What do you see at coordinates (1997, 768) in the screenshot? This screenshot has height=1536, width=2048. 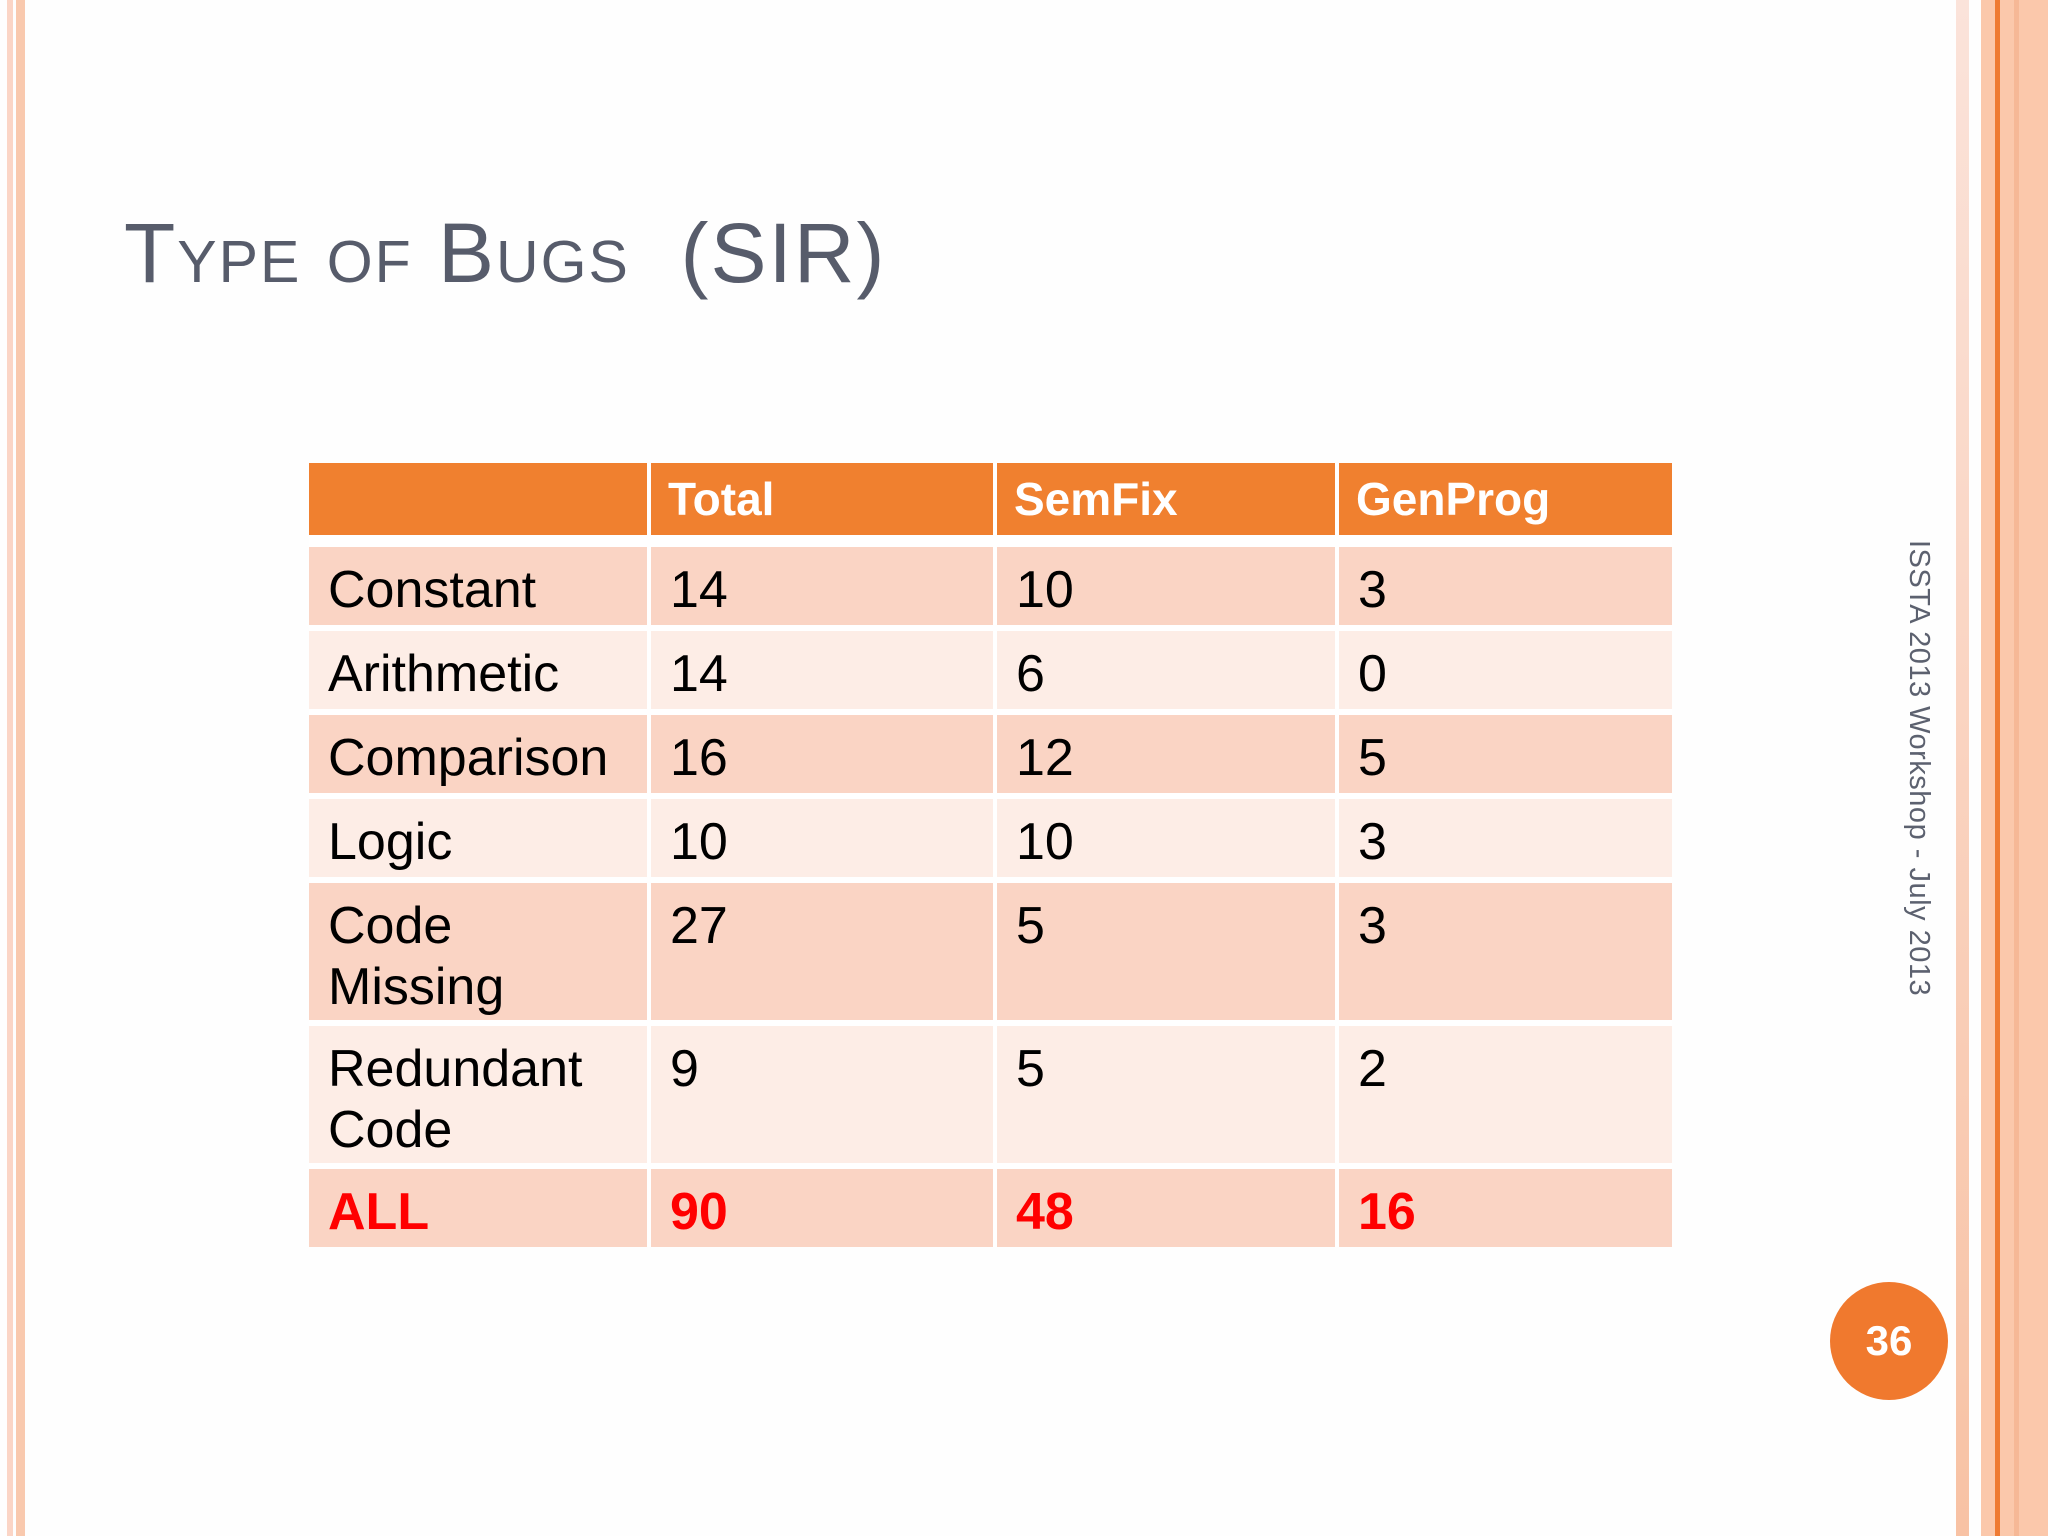 I see `right-band-accent-line` at bounding box center [1997, 768].